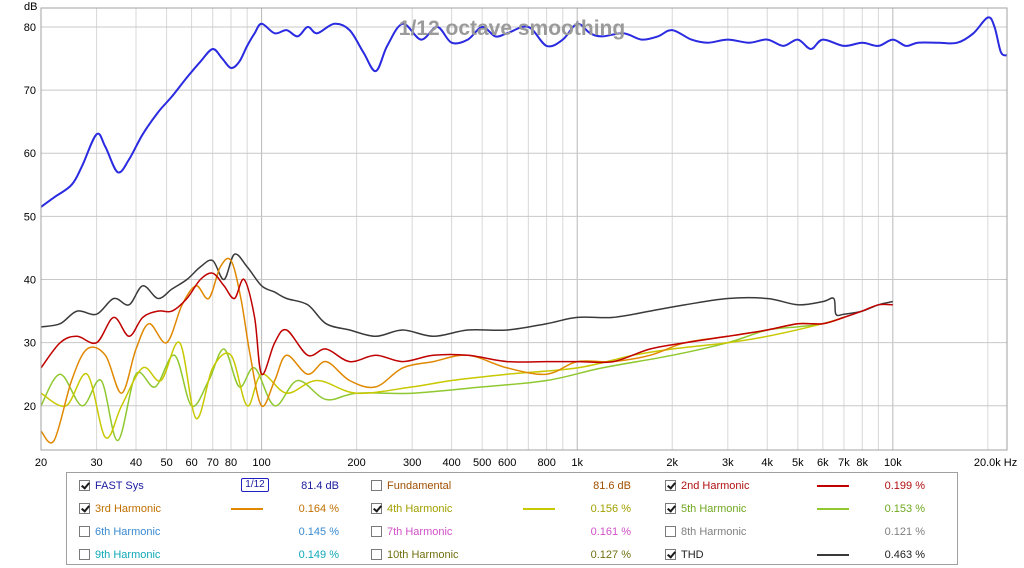 Image resolution: width=1024 pixels, height=568 pixels. What do you see at coordinates (904, 555) in the screenshot?
I see `legend-value: 0.463 %` at bounding box center [904, 555].